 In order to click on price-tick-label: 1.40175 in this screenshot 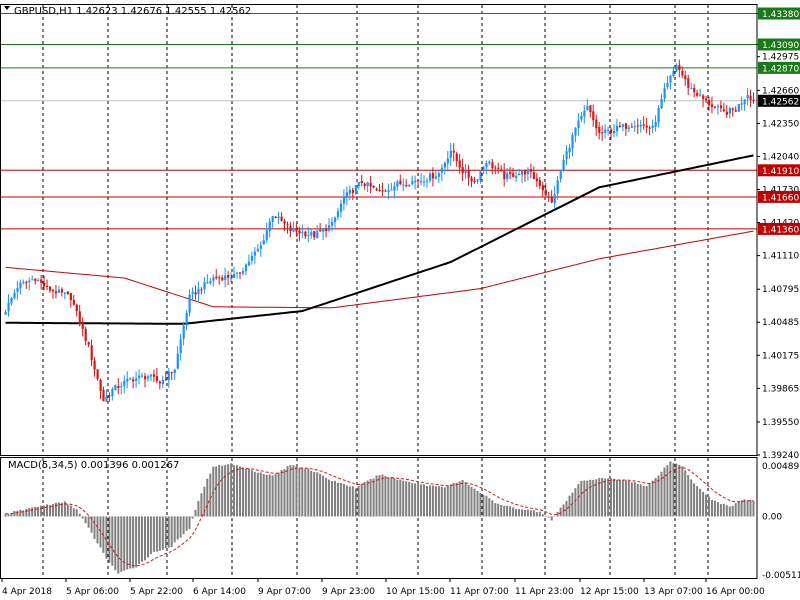, I will do `click(780, 356)`.